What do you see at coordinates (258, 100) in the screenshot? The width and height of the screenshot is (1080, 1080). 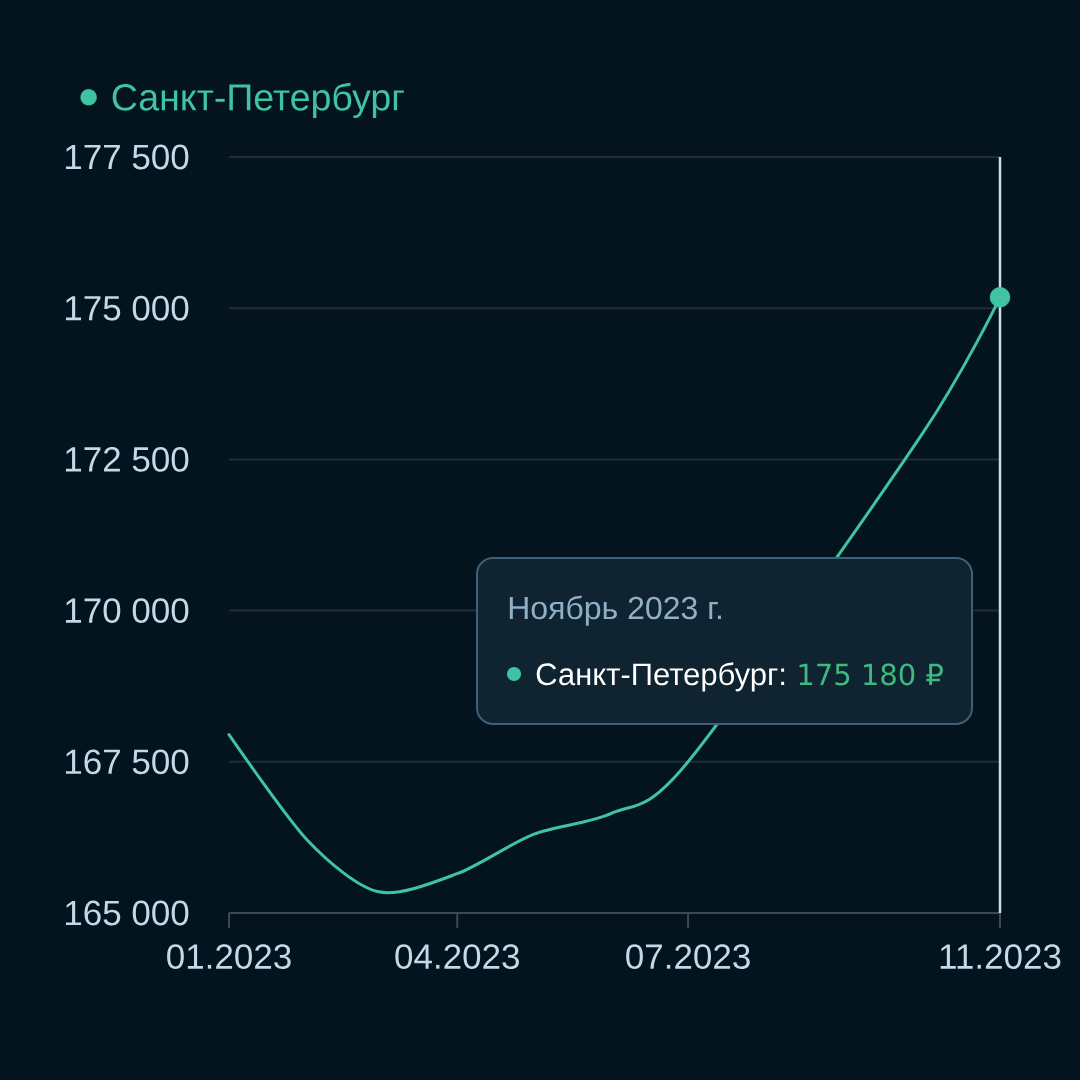 I see `legend-label: Санкт-Петербург` at bounding box center [258, 100].